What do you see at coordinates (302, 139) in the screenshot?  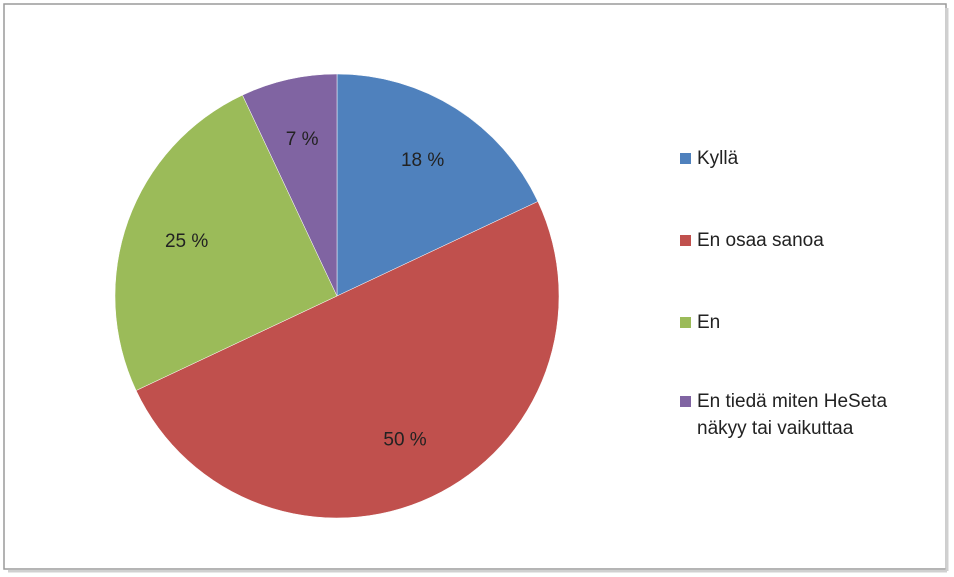 I see `data-label: 7 %` at bounding box center [302, 139].